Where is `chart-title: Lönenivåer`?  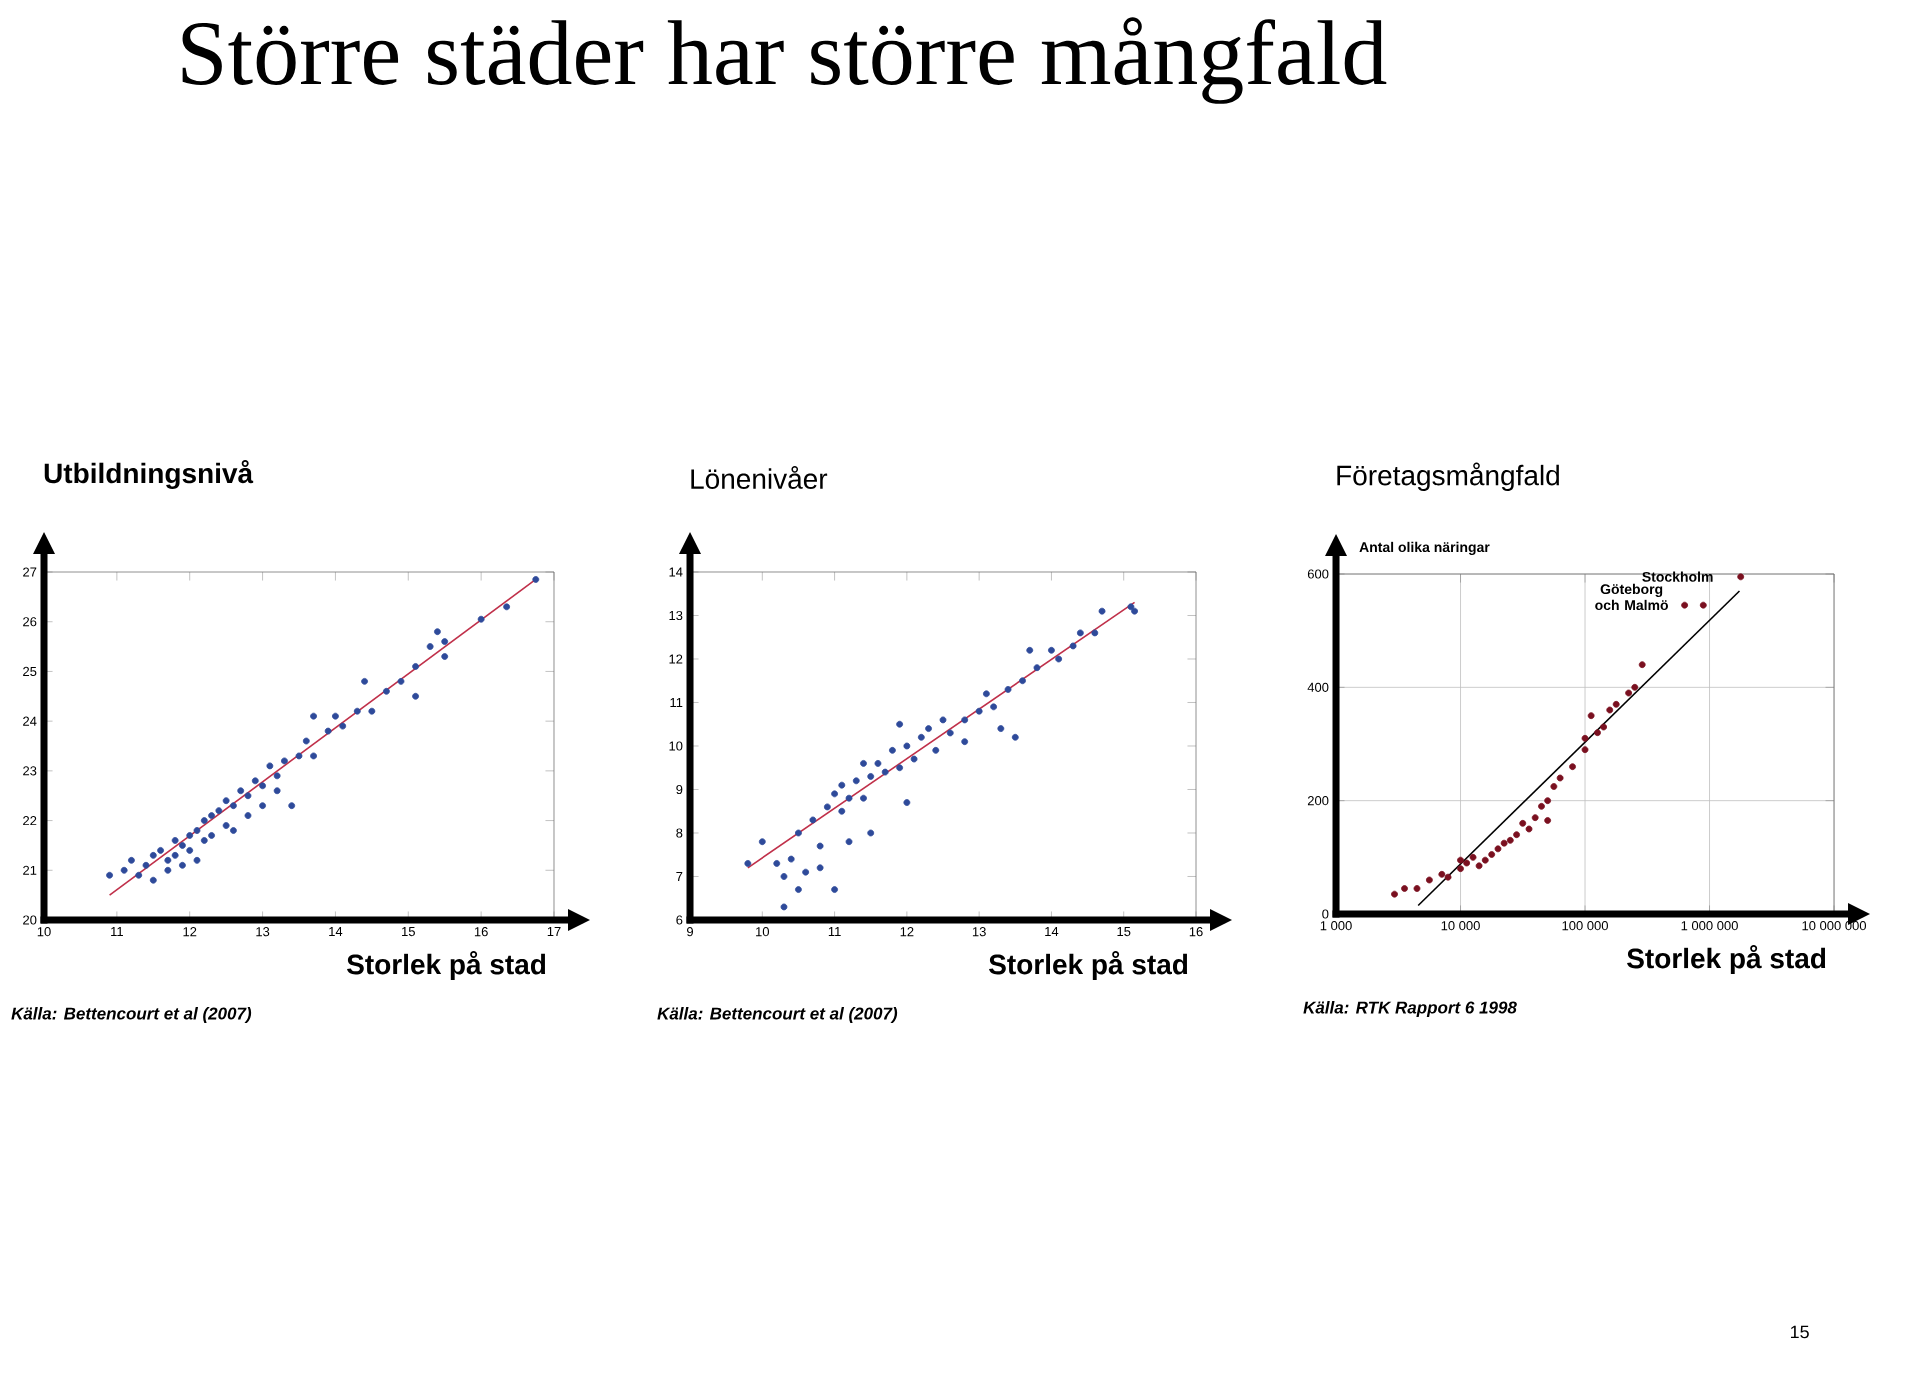 chart-title: Lönenivåer is located at coordinates (759, 477).